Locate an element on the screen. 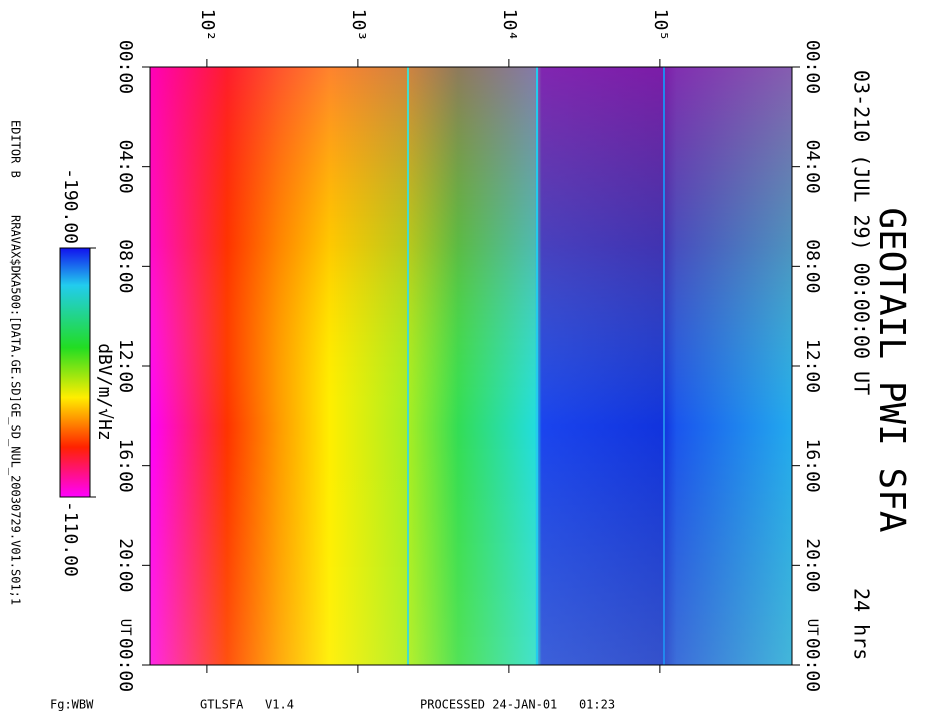 The height and width of the screenshot is (720, 945). x-tick-label: 10⁴ is located at coordinates (509, 25).